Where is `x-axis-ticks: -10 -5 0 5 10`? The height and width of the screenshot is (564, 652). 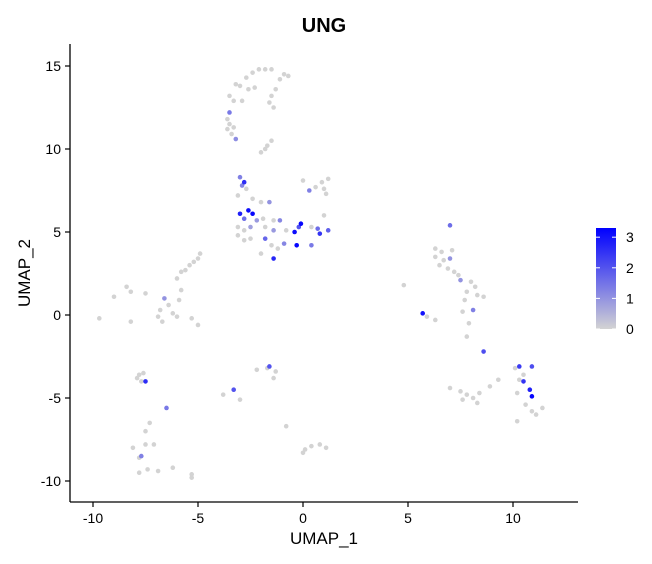
x-axis-ticks: -10 -5 0 5 10 is located at coordinates (302, 514).